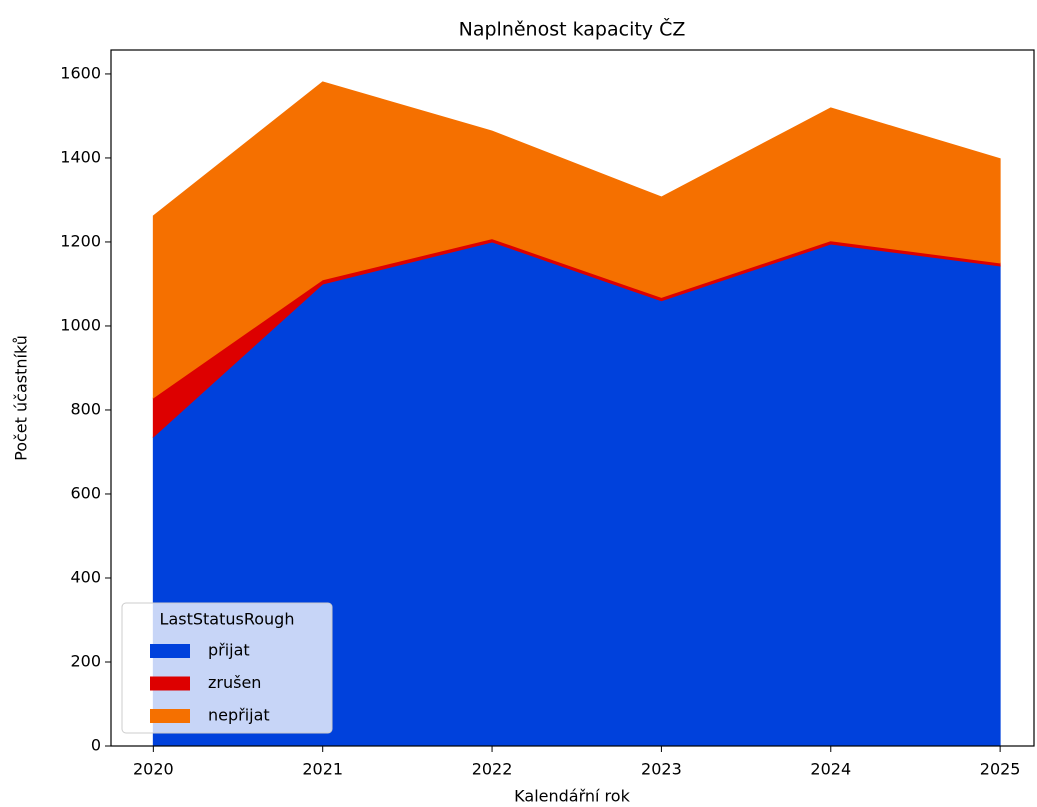  I want to click on legend-label: nepřijat, so click(239, 715).